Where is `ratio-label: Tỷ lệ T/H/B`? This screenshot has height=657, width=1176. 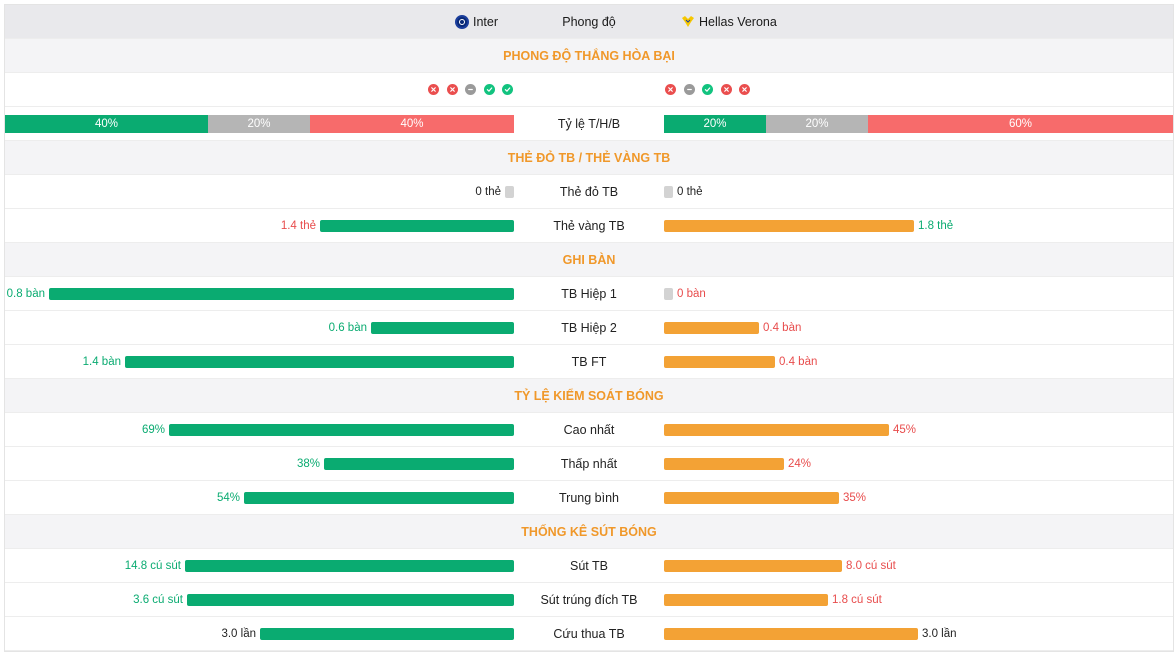 ratio-label: Tỷ lệ T/H/B is located at coordinates (589, 124).